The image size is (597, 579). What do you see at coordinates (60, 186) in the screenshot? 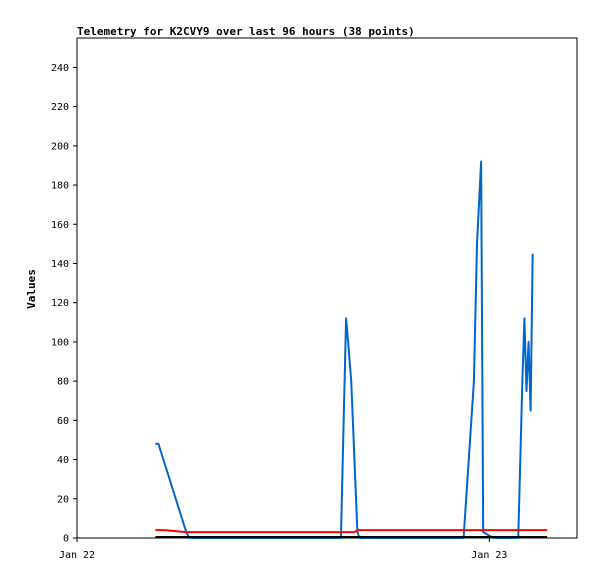
I see `y-tick-label: 180` at bounding box center [60, 186].